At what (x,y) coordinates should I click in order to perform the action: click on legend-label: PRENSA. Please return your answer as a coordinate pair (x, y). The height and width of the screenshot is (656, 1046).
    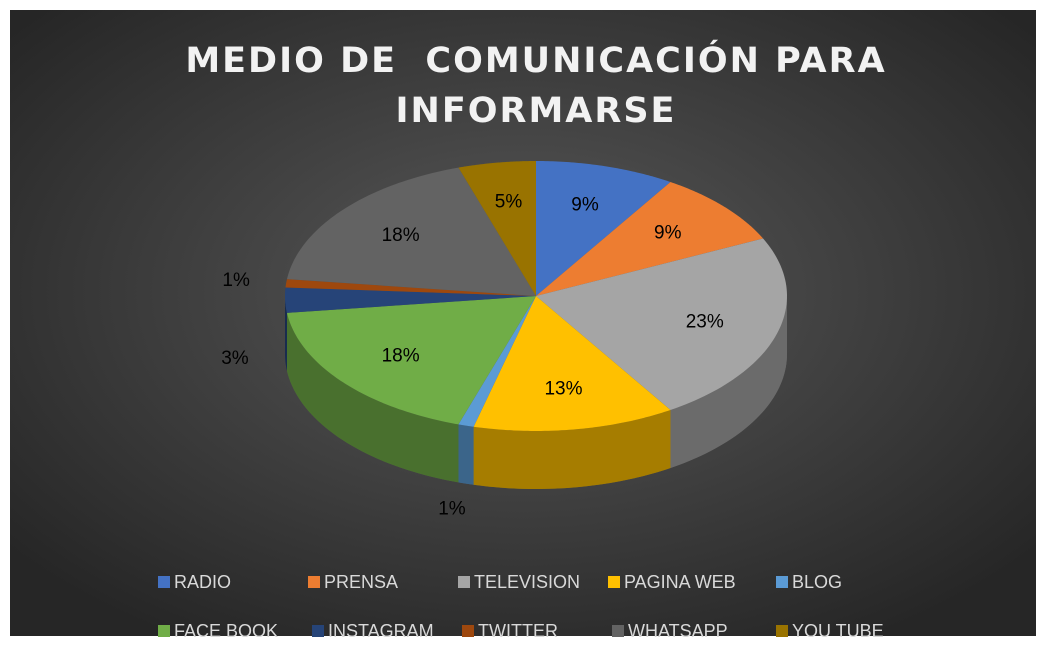
    Looking at the image, I should click on (361, 582).